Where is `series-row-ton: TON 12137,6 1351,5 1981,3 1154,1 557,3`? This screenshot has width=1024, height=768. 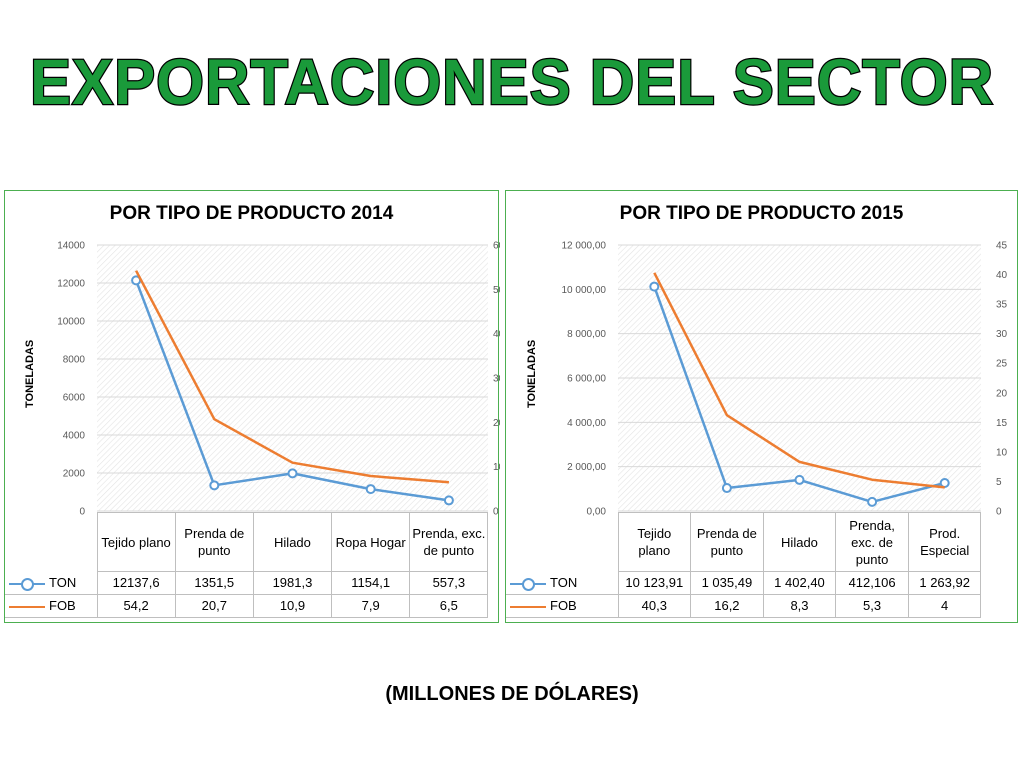 series-row-ton: TON 12137,6 1351,5 1981,3 1154,1 557,3 is located at coordinates (247, 583).